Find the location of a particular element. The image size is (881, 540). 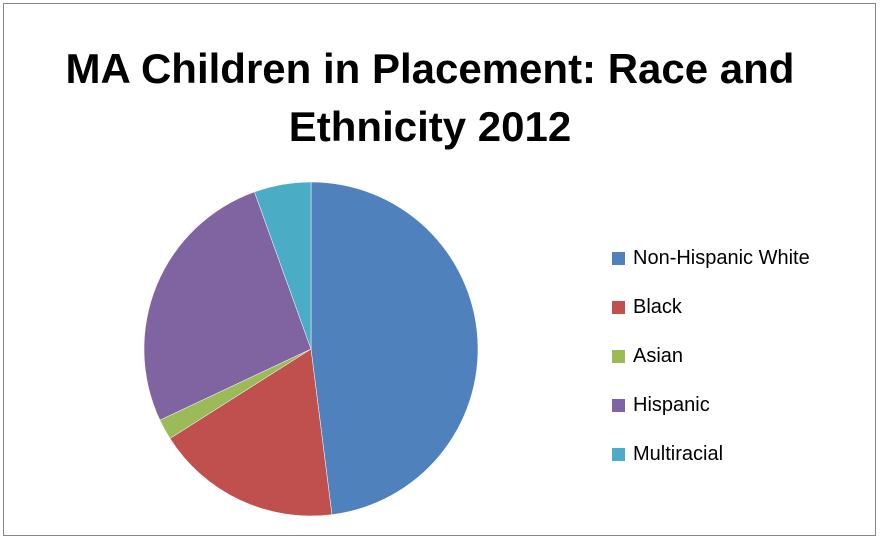

legend-label-hispanic: Hispanic is located at coordinates (671, 405).